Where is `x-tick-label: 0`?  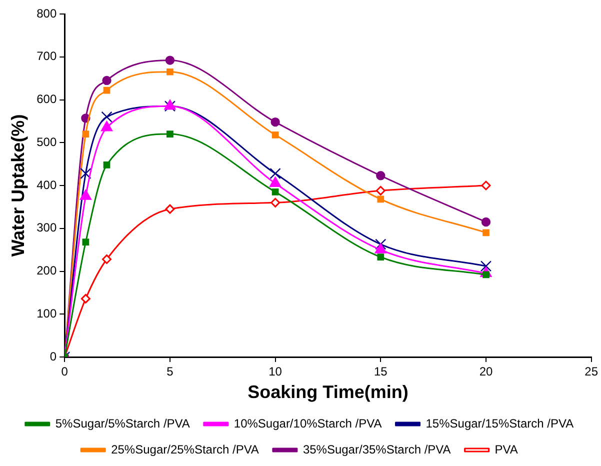 x-tick-label: 0 is located at coordinates (64, 371).